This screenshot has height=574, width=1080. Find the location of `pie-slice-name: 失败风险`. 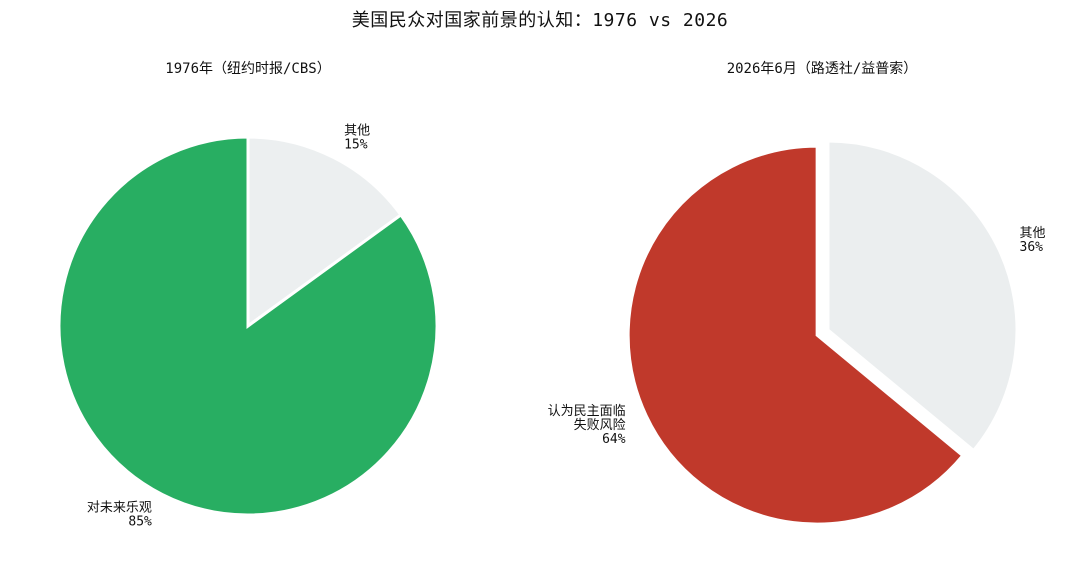

pie-slice-name: 失败风险 is located at coordinates (600, 425).